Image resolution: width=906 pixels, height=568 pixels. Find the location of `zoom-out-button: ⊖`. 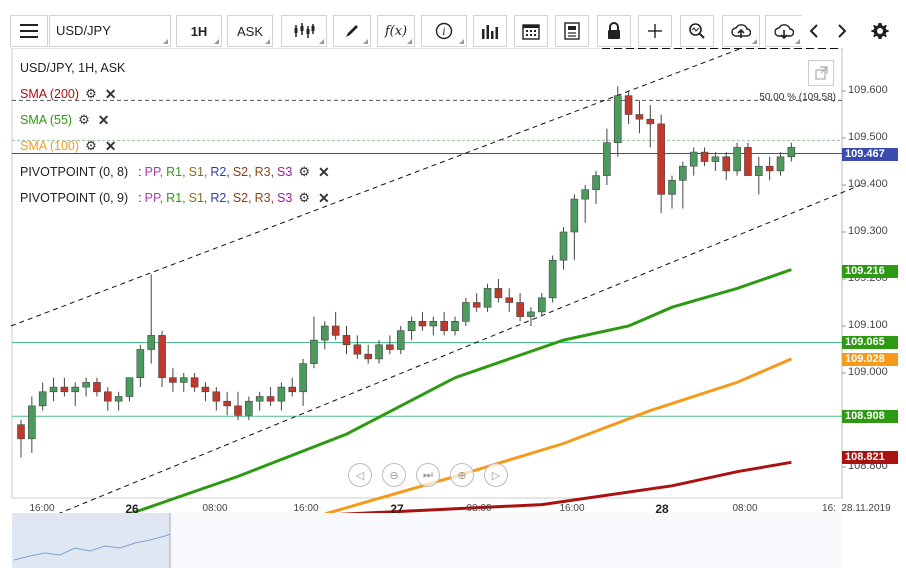

zoom-out-button: ⊖ is located at coordinates (394, 475).